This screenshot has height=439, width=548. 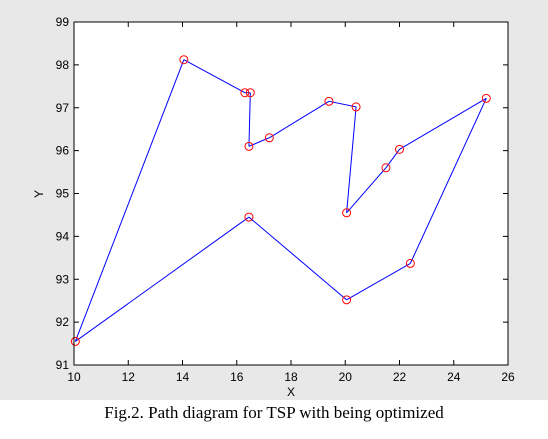 I want to click on x-axis-label: X, so click(x=291, y=392).